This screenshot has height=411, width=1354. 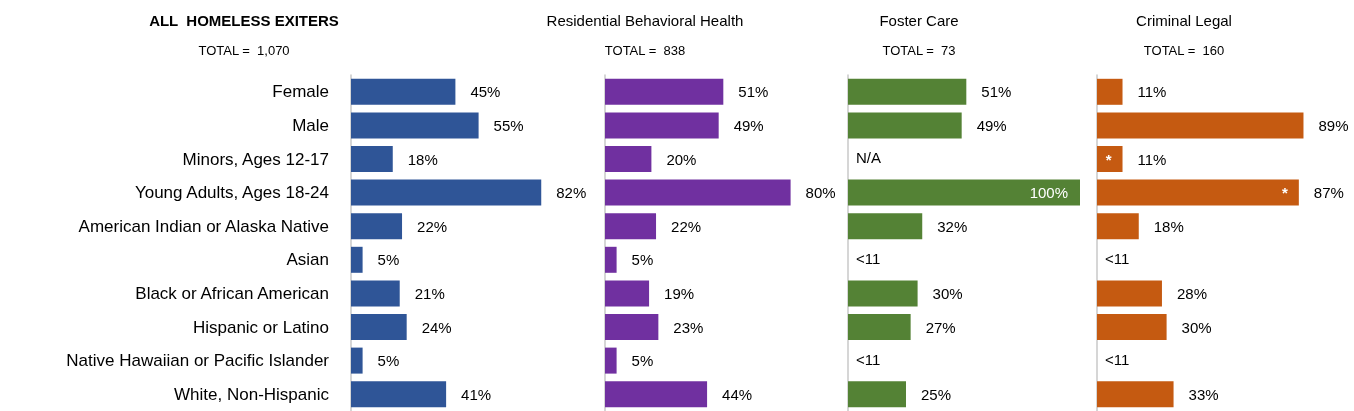 I want to click on y-tick-label: Young Adults, Ages 18-24, so click(x=231, y=193).